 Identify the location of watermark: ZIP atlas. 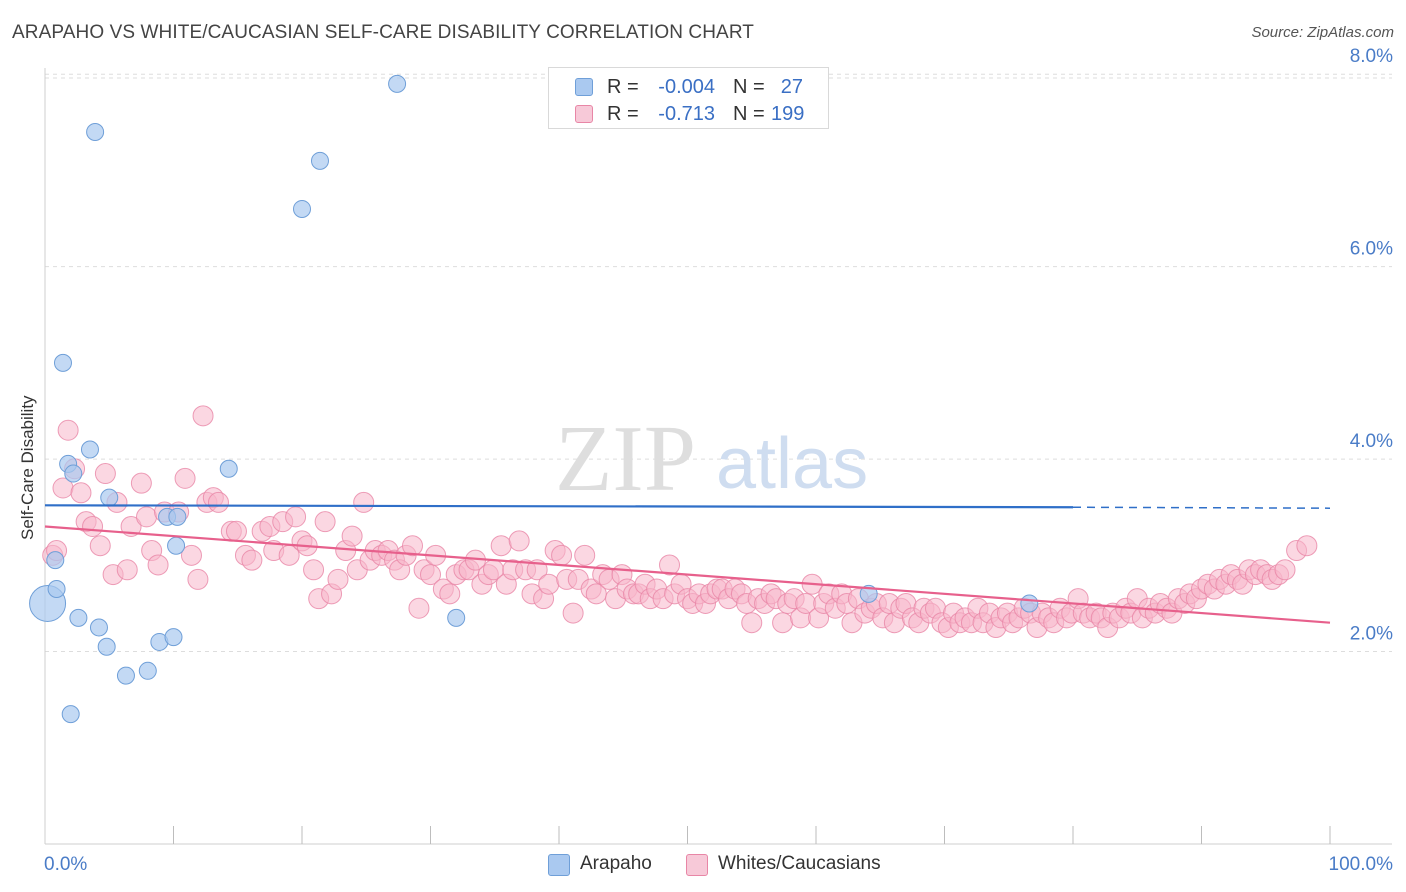
(711, 459).